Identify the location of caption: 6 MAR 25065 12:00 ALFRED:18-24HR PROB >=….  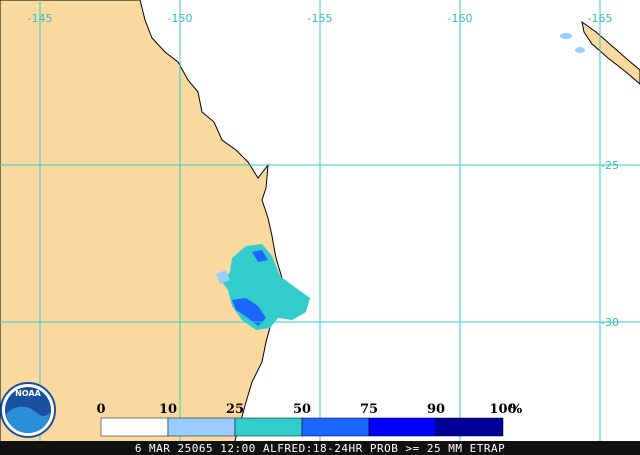
(320, 448).